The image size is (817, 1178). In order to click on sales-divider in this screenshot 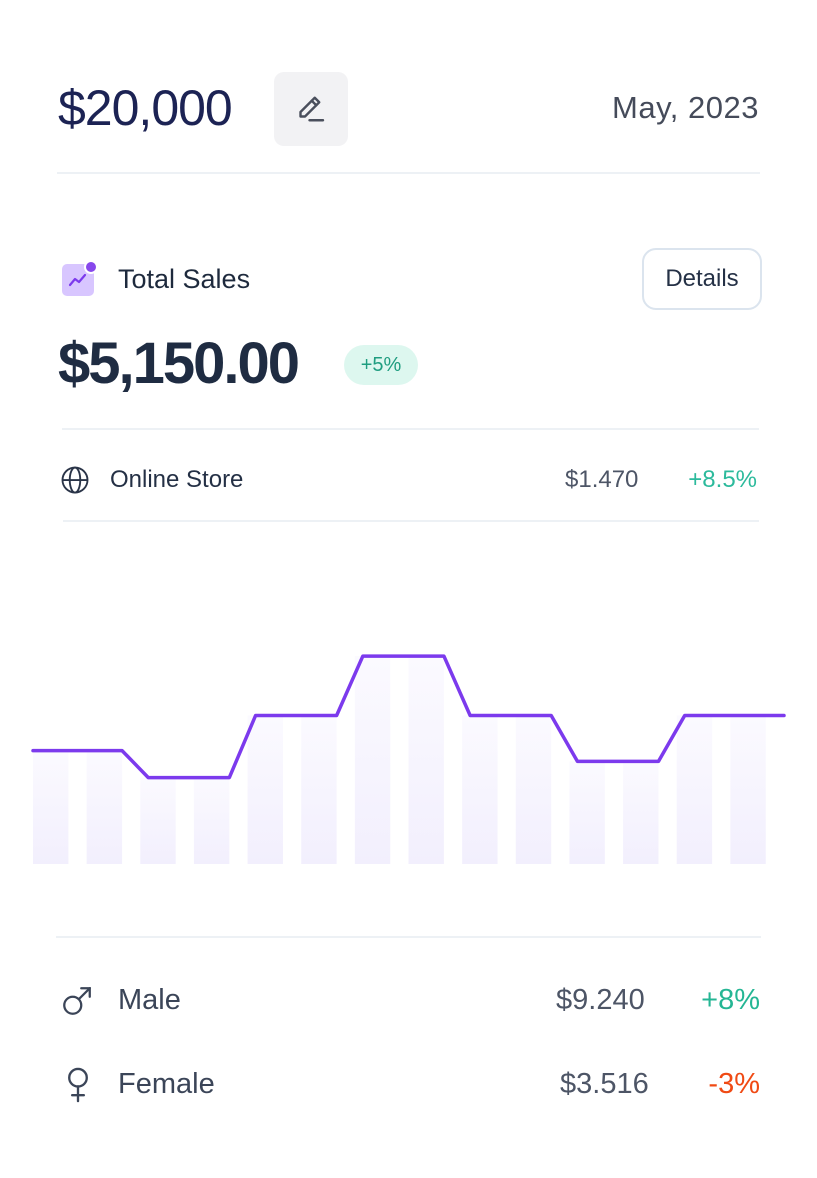, I will do `click(410, 429)`.